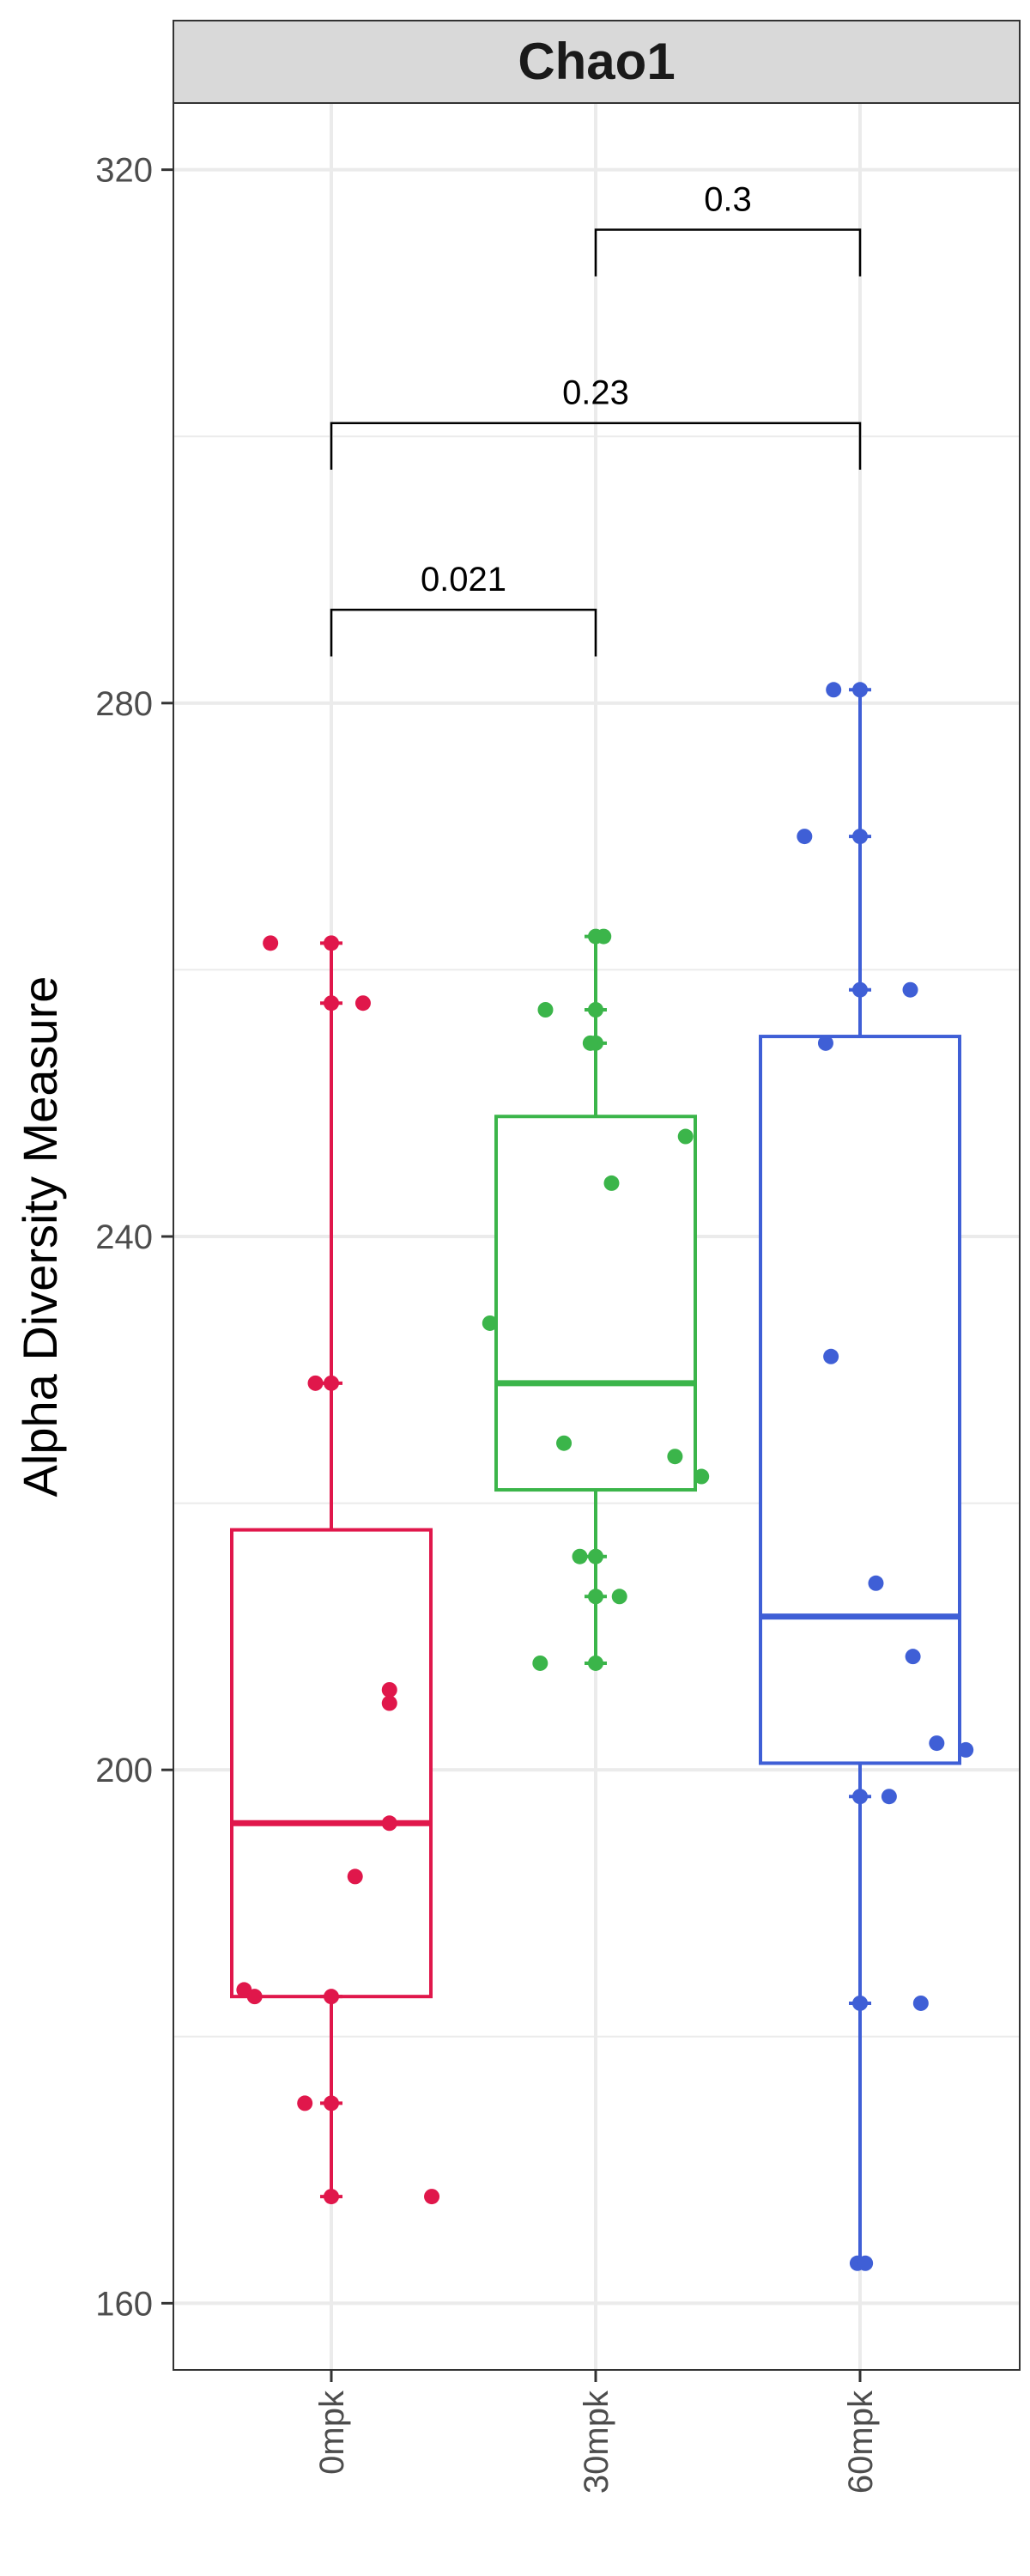 This screenshot has height=2576, width=1030. Describe the element at coordinates (332, 2433) in the screenshot. I see `x-tick-label: 0mpk` at that location.